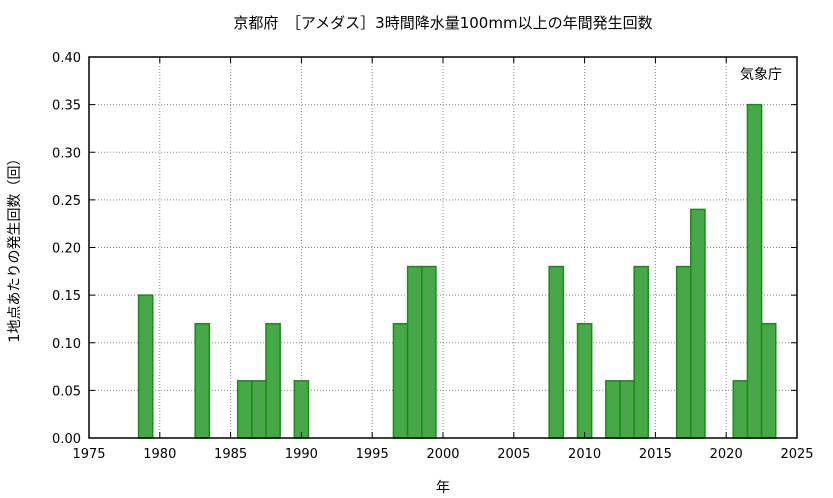 This screenshot has width=833, height=498. Describe the element at coordinates (66, 249) in the screenshot. I see `y-tick-label: 0.20` at that location.